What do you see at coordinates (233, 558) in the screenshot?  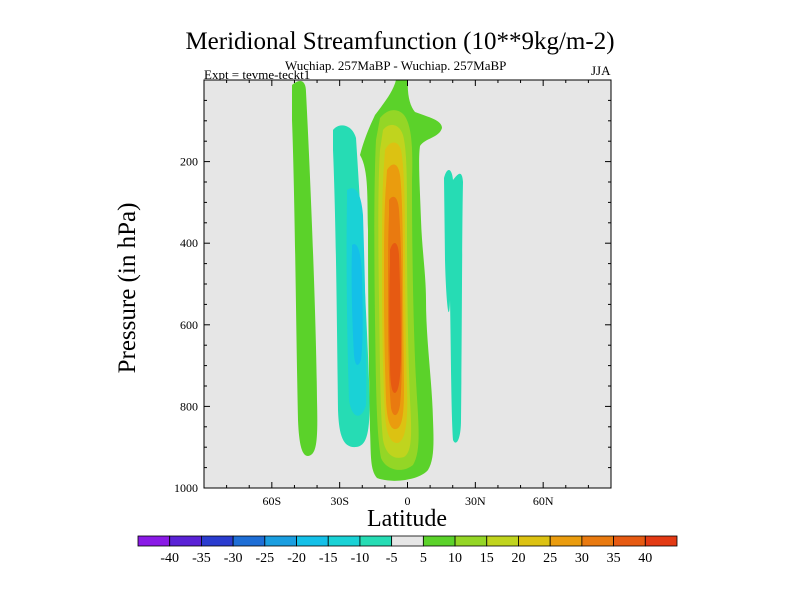 I see `colorbar-label: -30` at bounding box center [233, 558].